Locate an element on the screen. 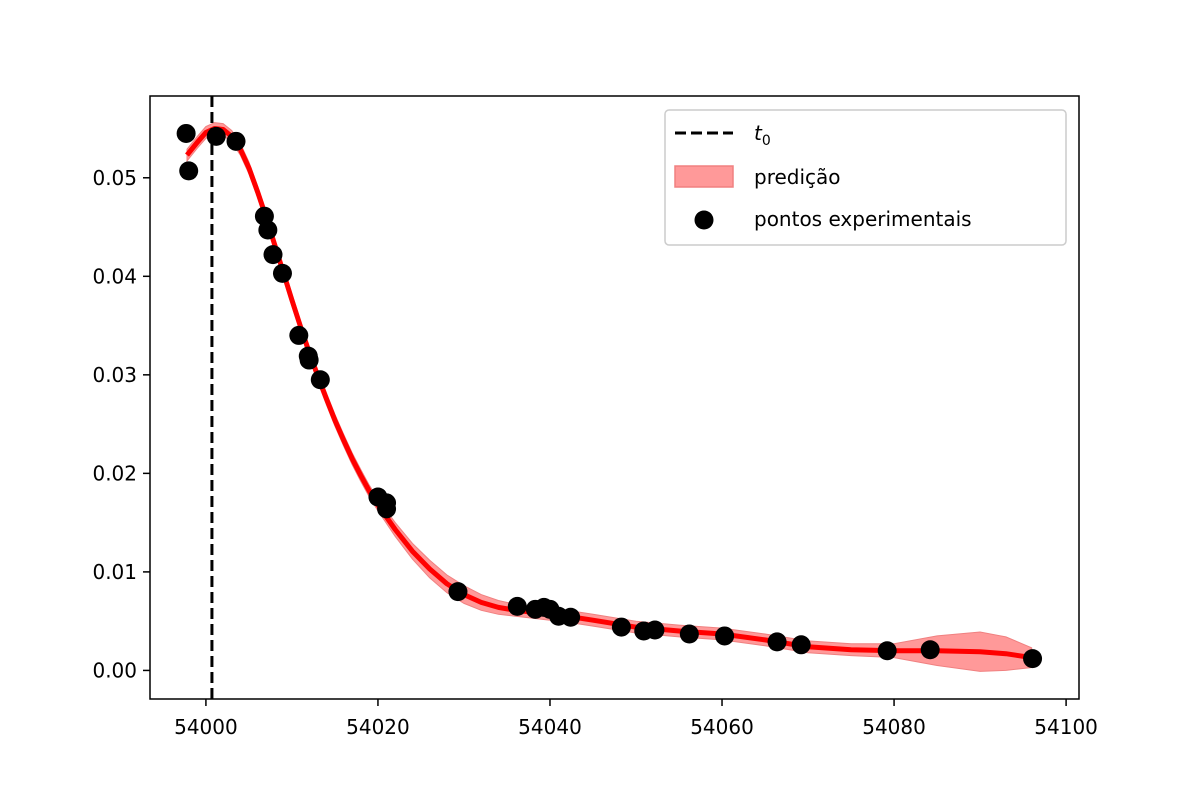 This screenshot has height=800, width=1200. x-tick-label: 54060 is located at coordinates (722, 727).